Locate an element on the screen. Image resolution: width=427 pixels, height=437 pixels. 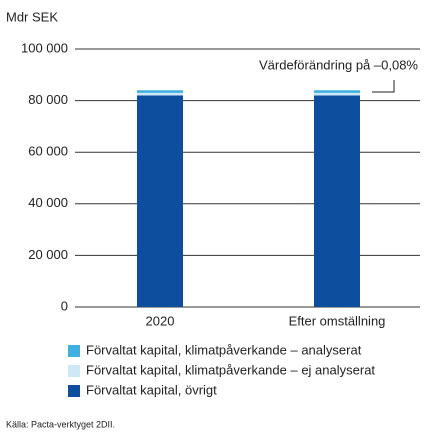
annotation-bracket is located at coordinates (383, 86).